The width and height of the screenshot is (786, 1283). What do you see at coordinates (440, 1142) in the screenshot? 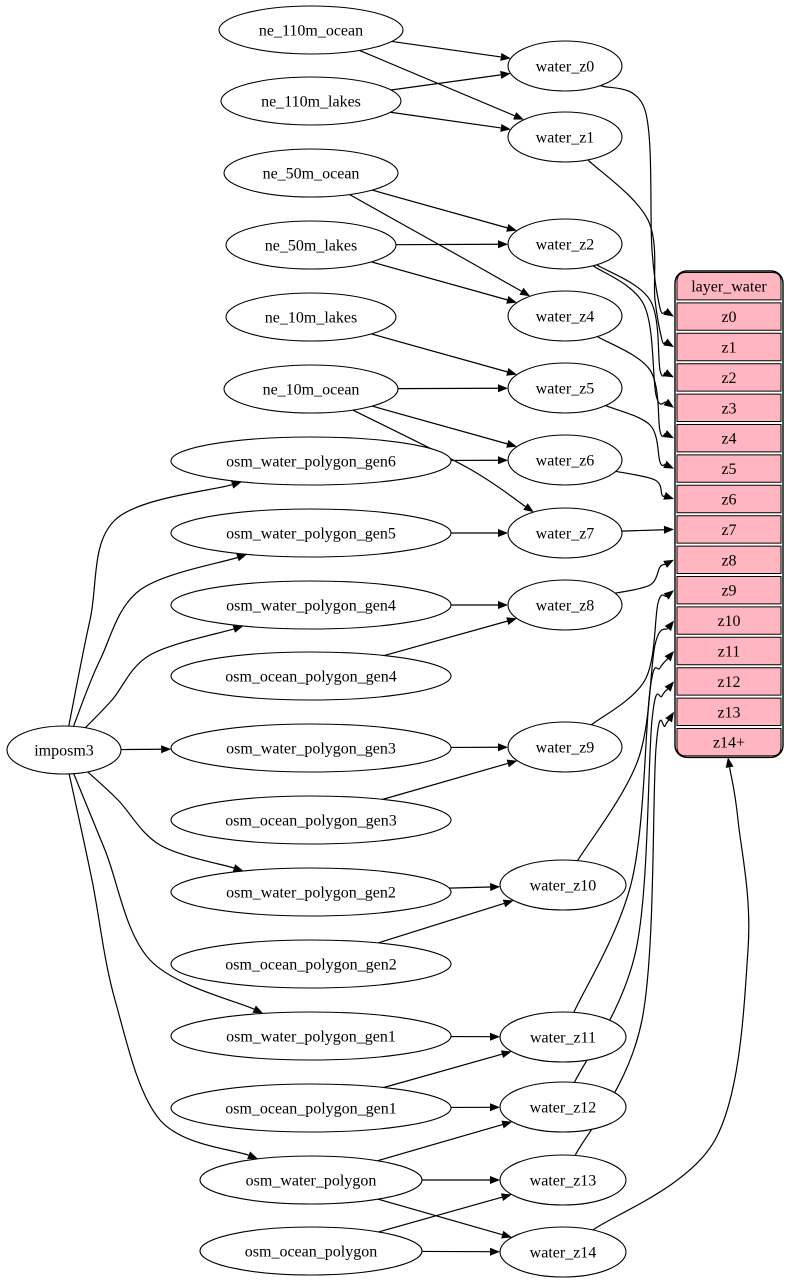
I see `edge-osm_water_polygon-to-water_z12` at bounding box center [440, 1142].